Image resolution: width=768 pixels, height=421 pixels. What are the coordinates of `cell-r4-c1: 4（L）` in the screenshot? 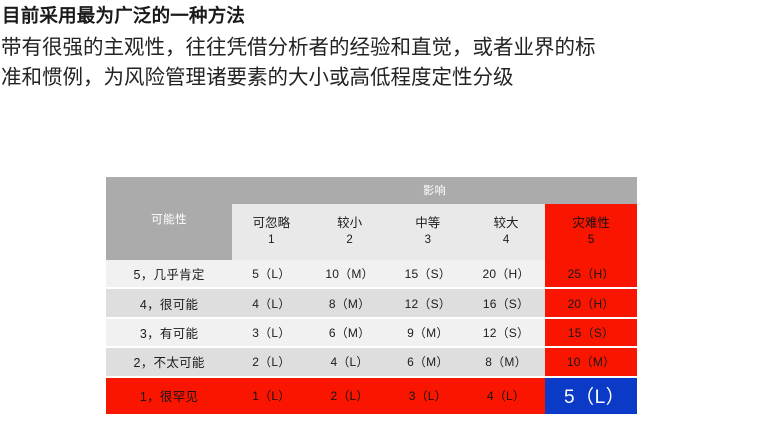 It's located at (271, 304).